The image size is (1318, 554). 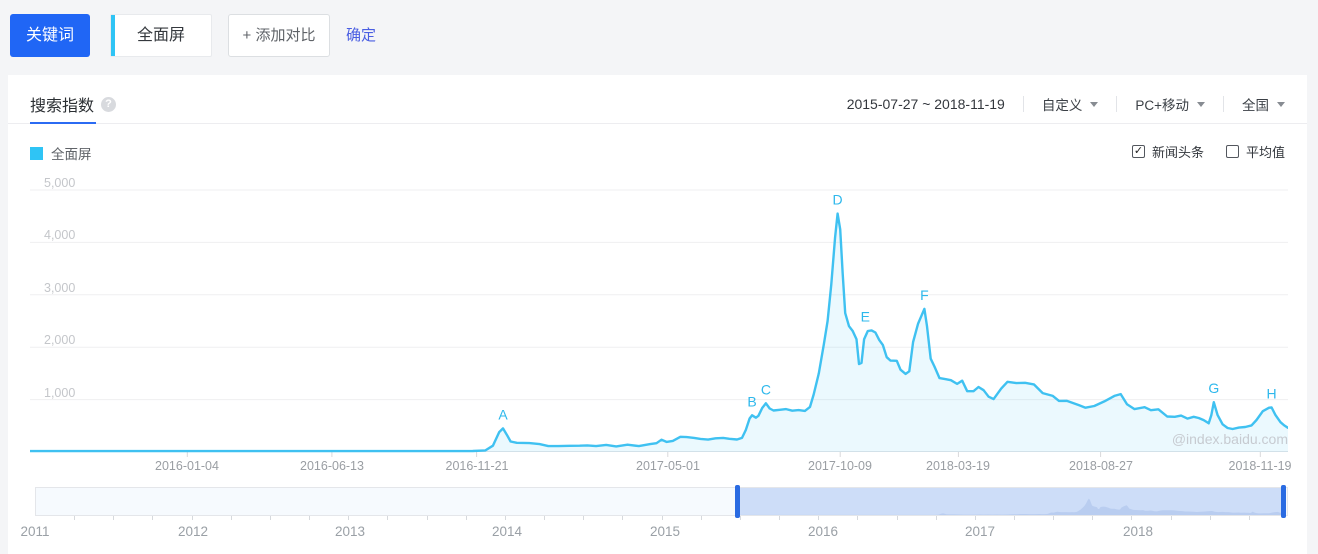 I want to click on dropdown-device-label: PC+移动, so click(x=1162, y=105).